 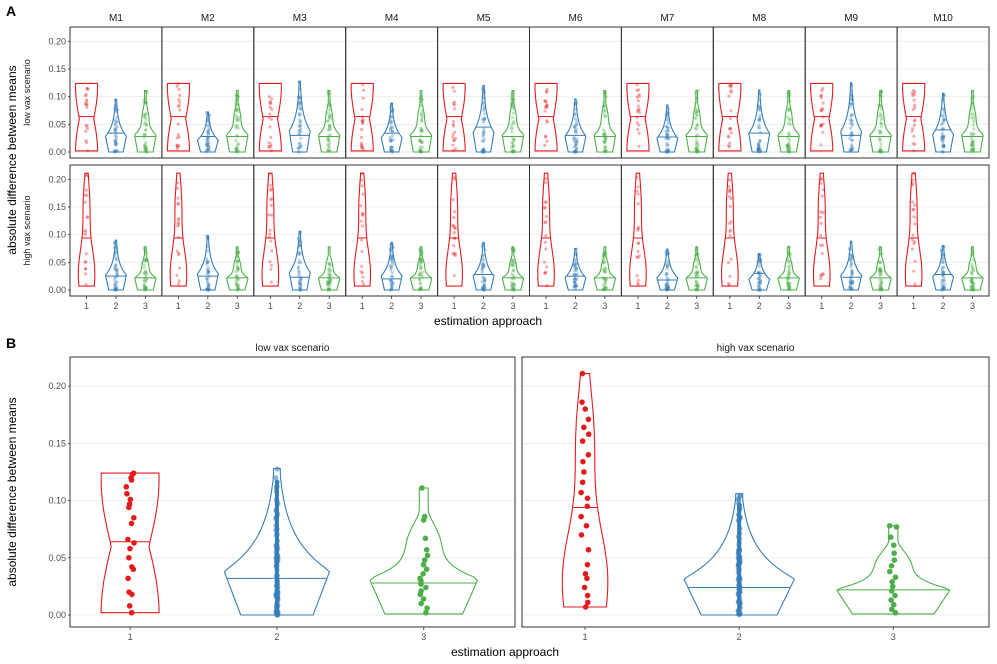 I want to click on panel-b-x-tick-label: 3, so click(x=893, y=637).